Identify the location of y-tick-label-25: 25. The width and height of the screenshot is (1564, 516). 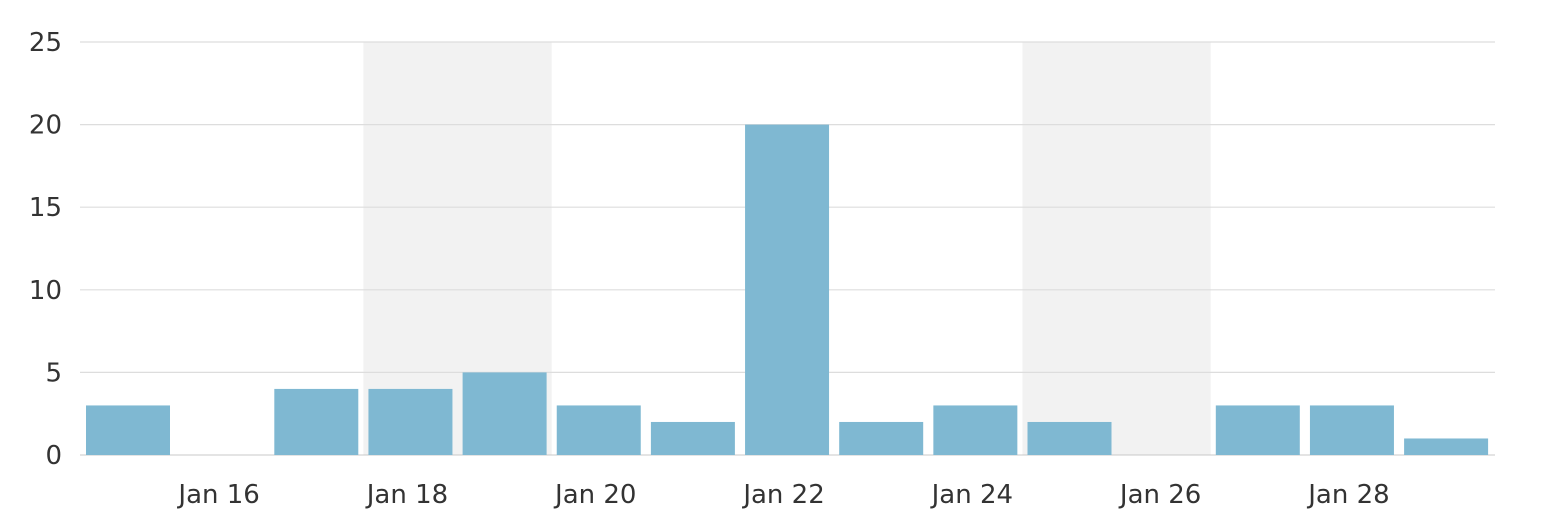
(45, 43).